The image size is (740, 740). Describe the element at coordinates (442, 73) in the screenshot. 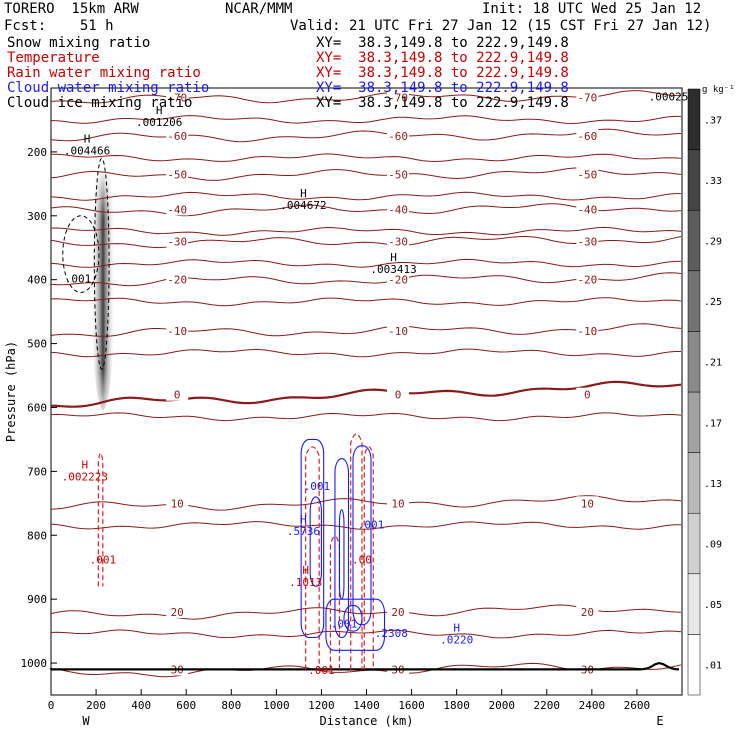

I see `legend-xs-rain: XY= 38.3,149.8 to 222.9,149.8` at that location.